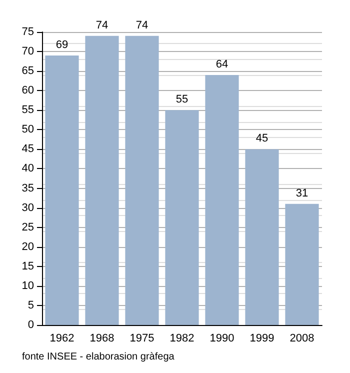  What do you see at coordinates (302, 193) in the screenshot?
I see `data-label: 31` at bounding box center [302, 193].